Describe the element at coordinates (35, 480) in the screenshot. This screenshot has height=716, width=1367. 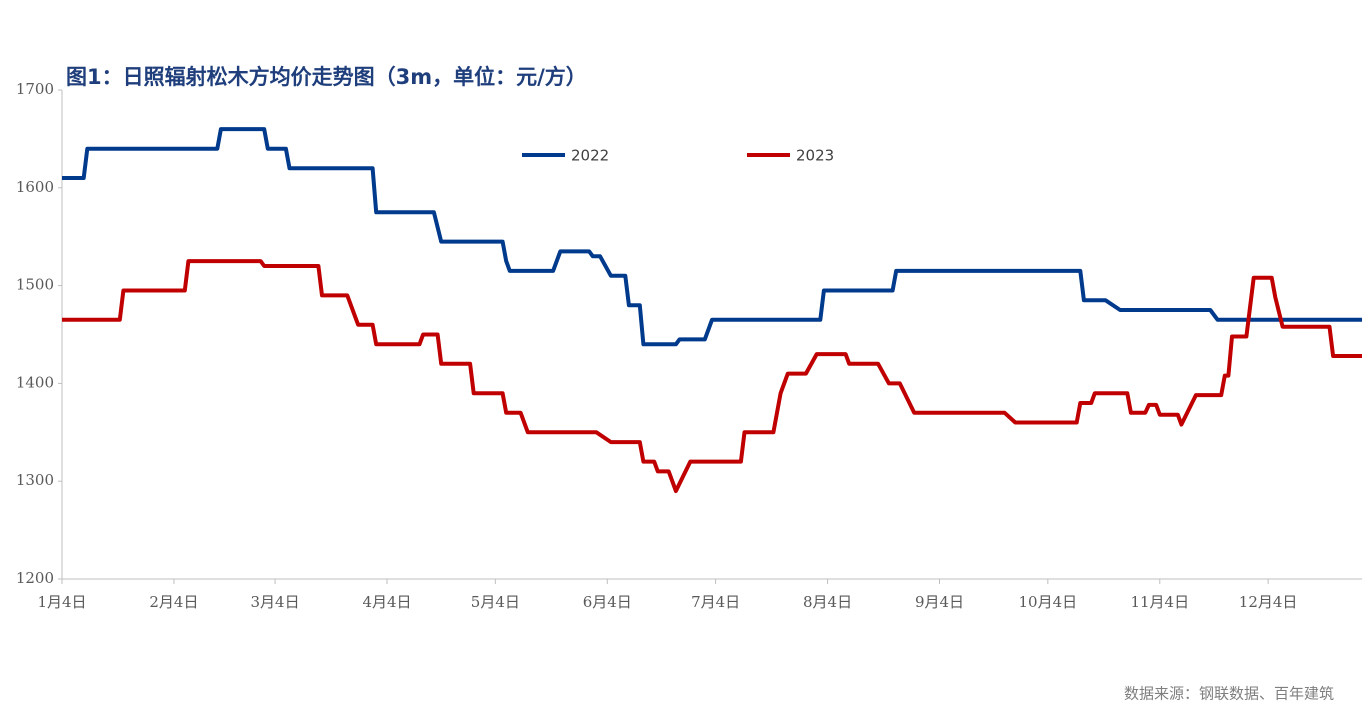
I see `y-tick-label: 1300` at that location.